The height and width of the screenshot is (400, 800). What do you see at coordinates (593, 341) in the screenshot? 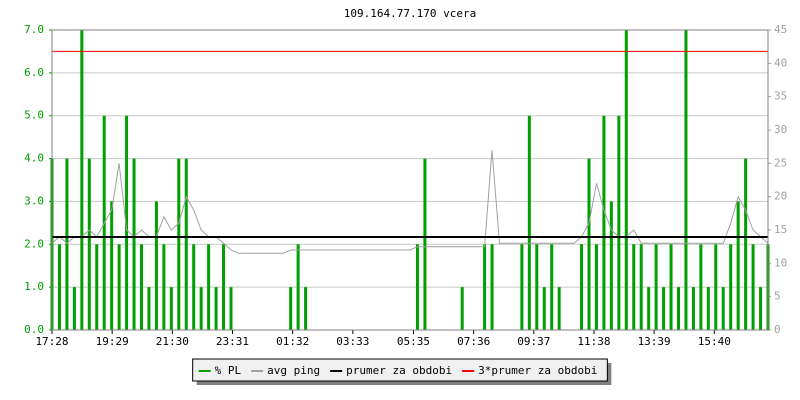
I see `x-tick-label: 11:38` at bounding box center [593, 341].